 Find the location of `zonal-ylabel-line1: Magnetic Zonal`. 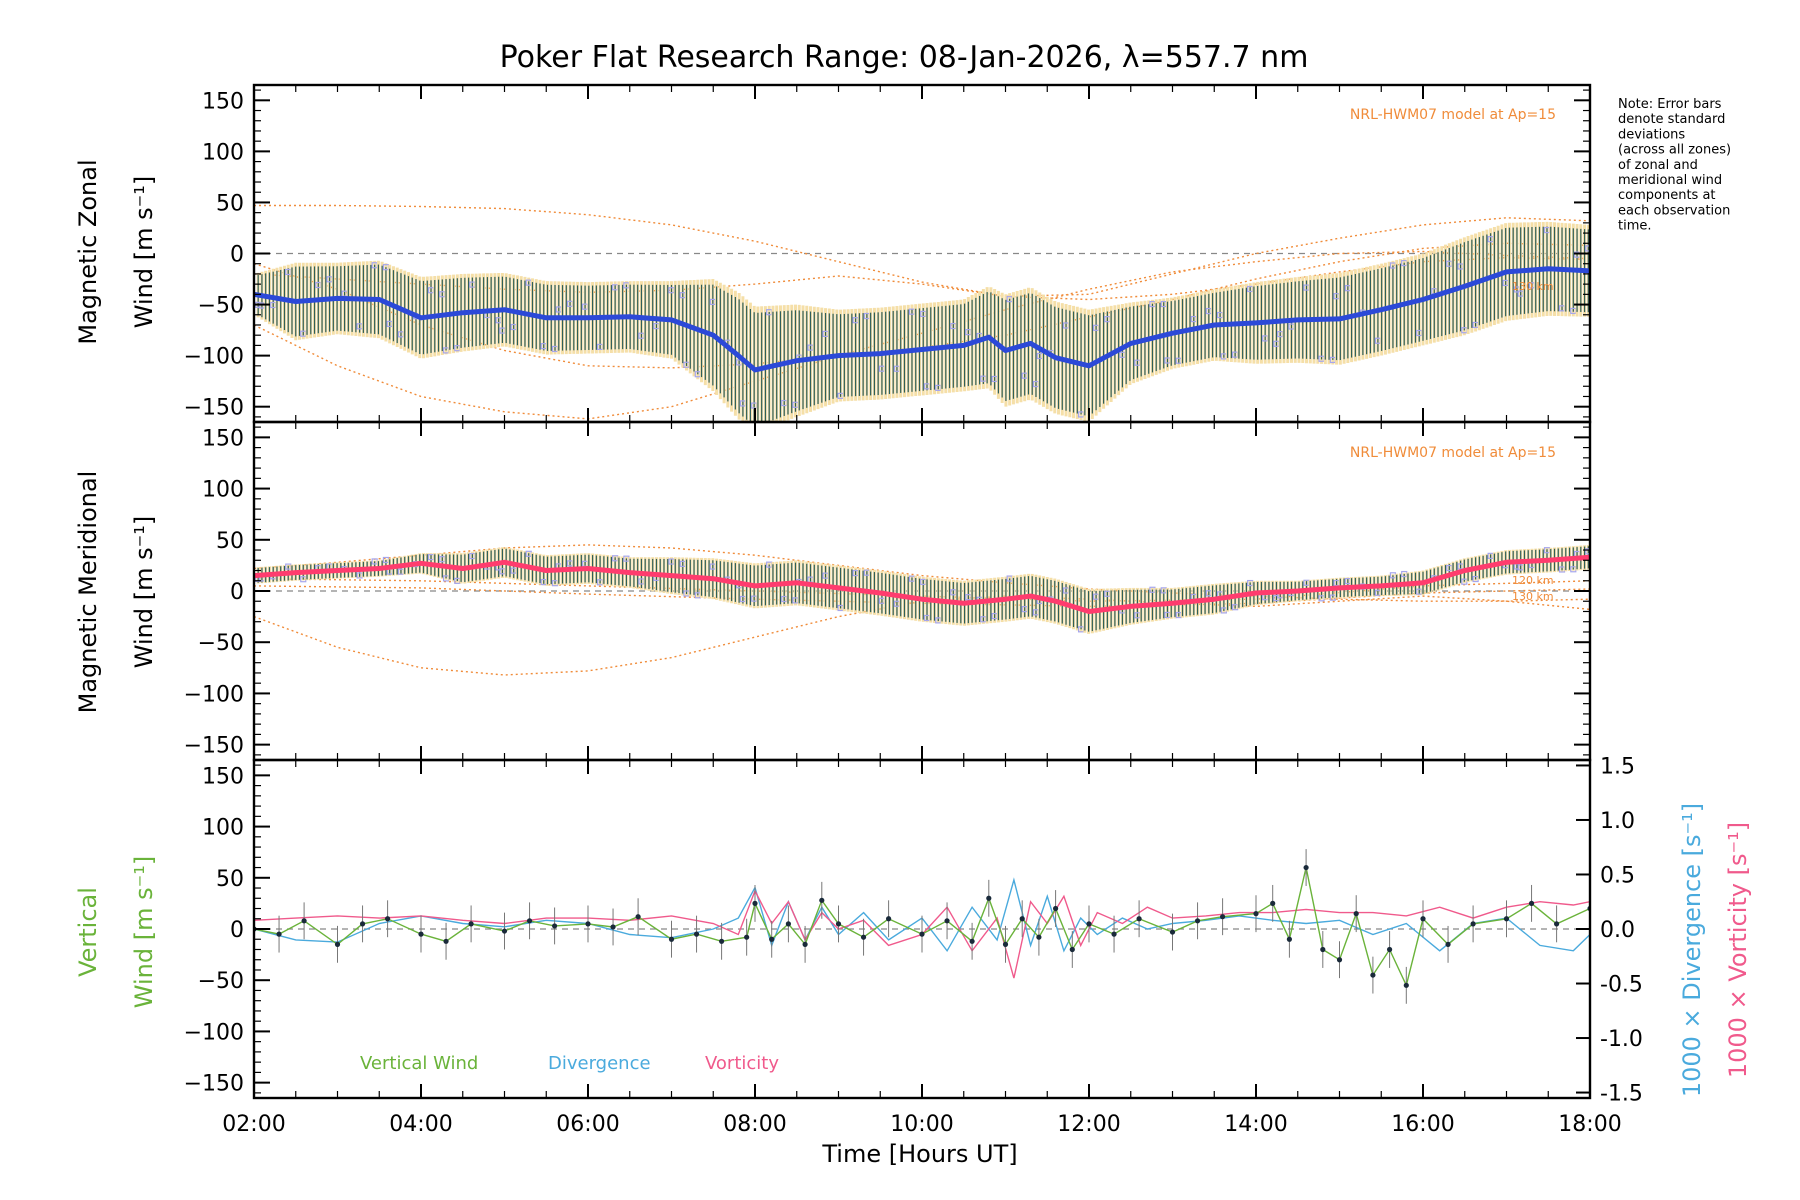

zonal-ylabel-line1: Magnetic Zonal is located at coordinates (88, 251).